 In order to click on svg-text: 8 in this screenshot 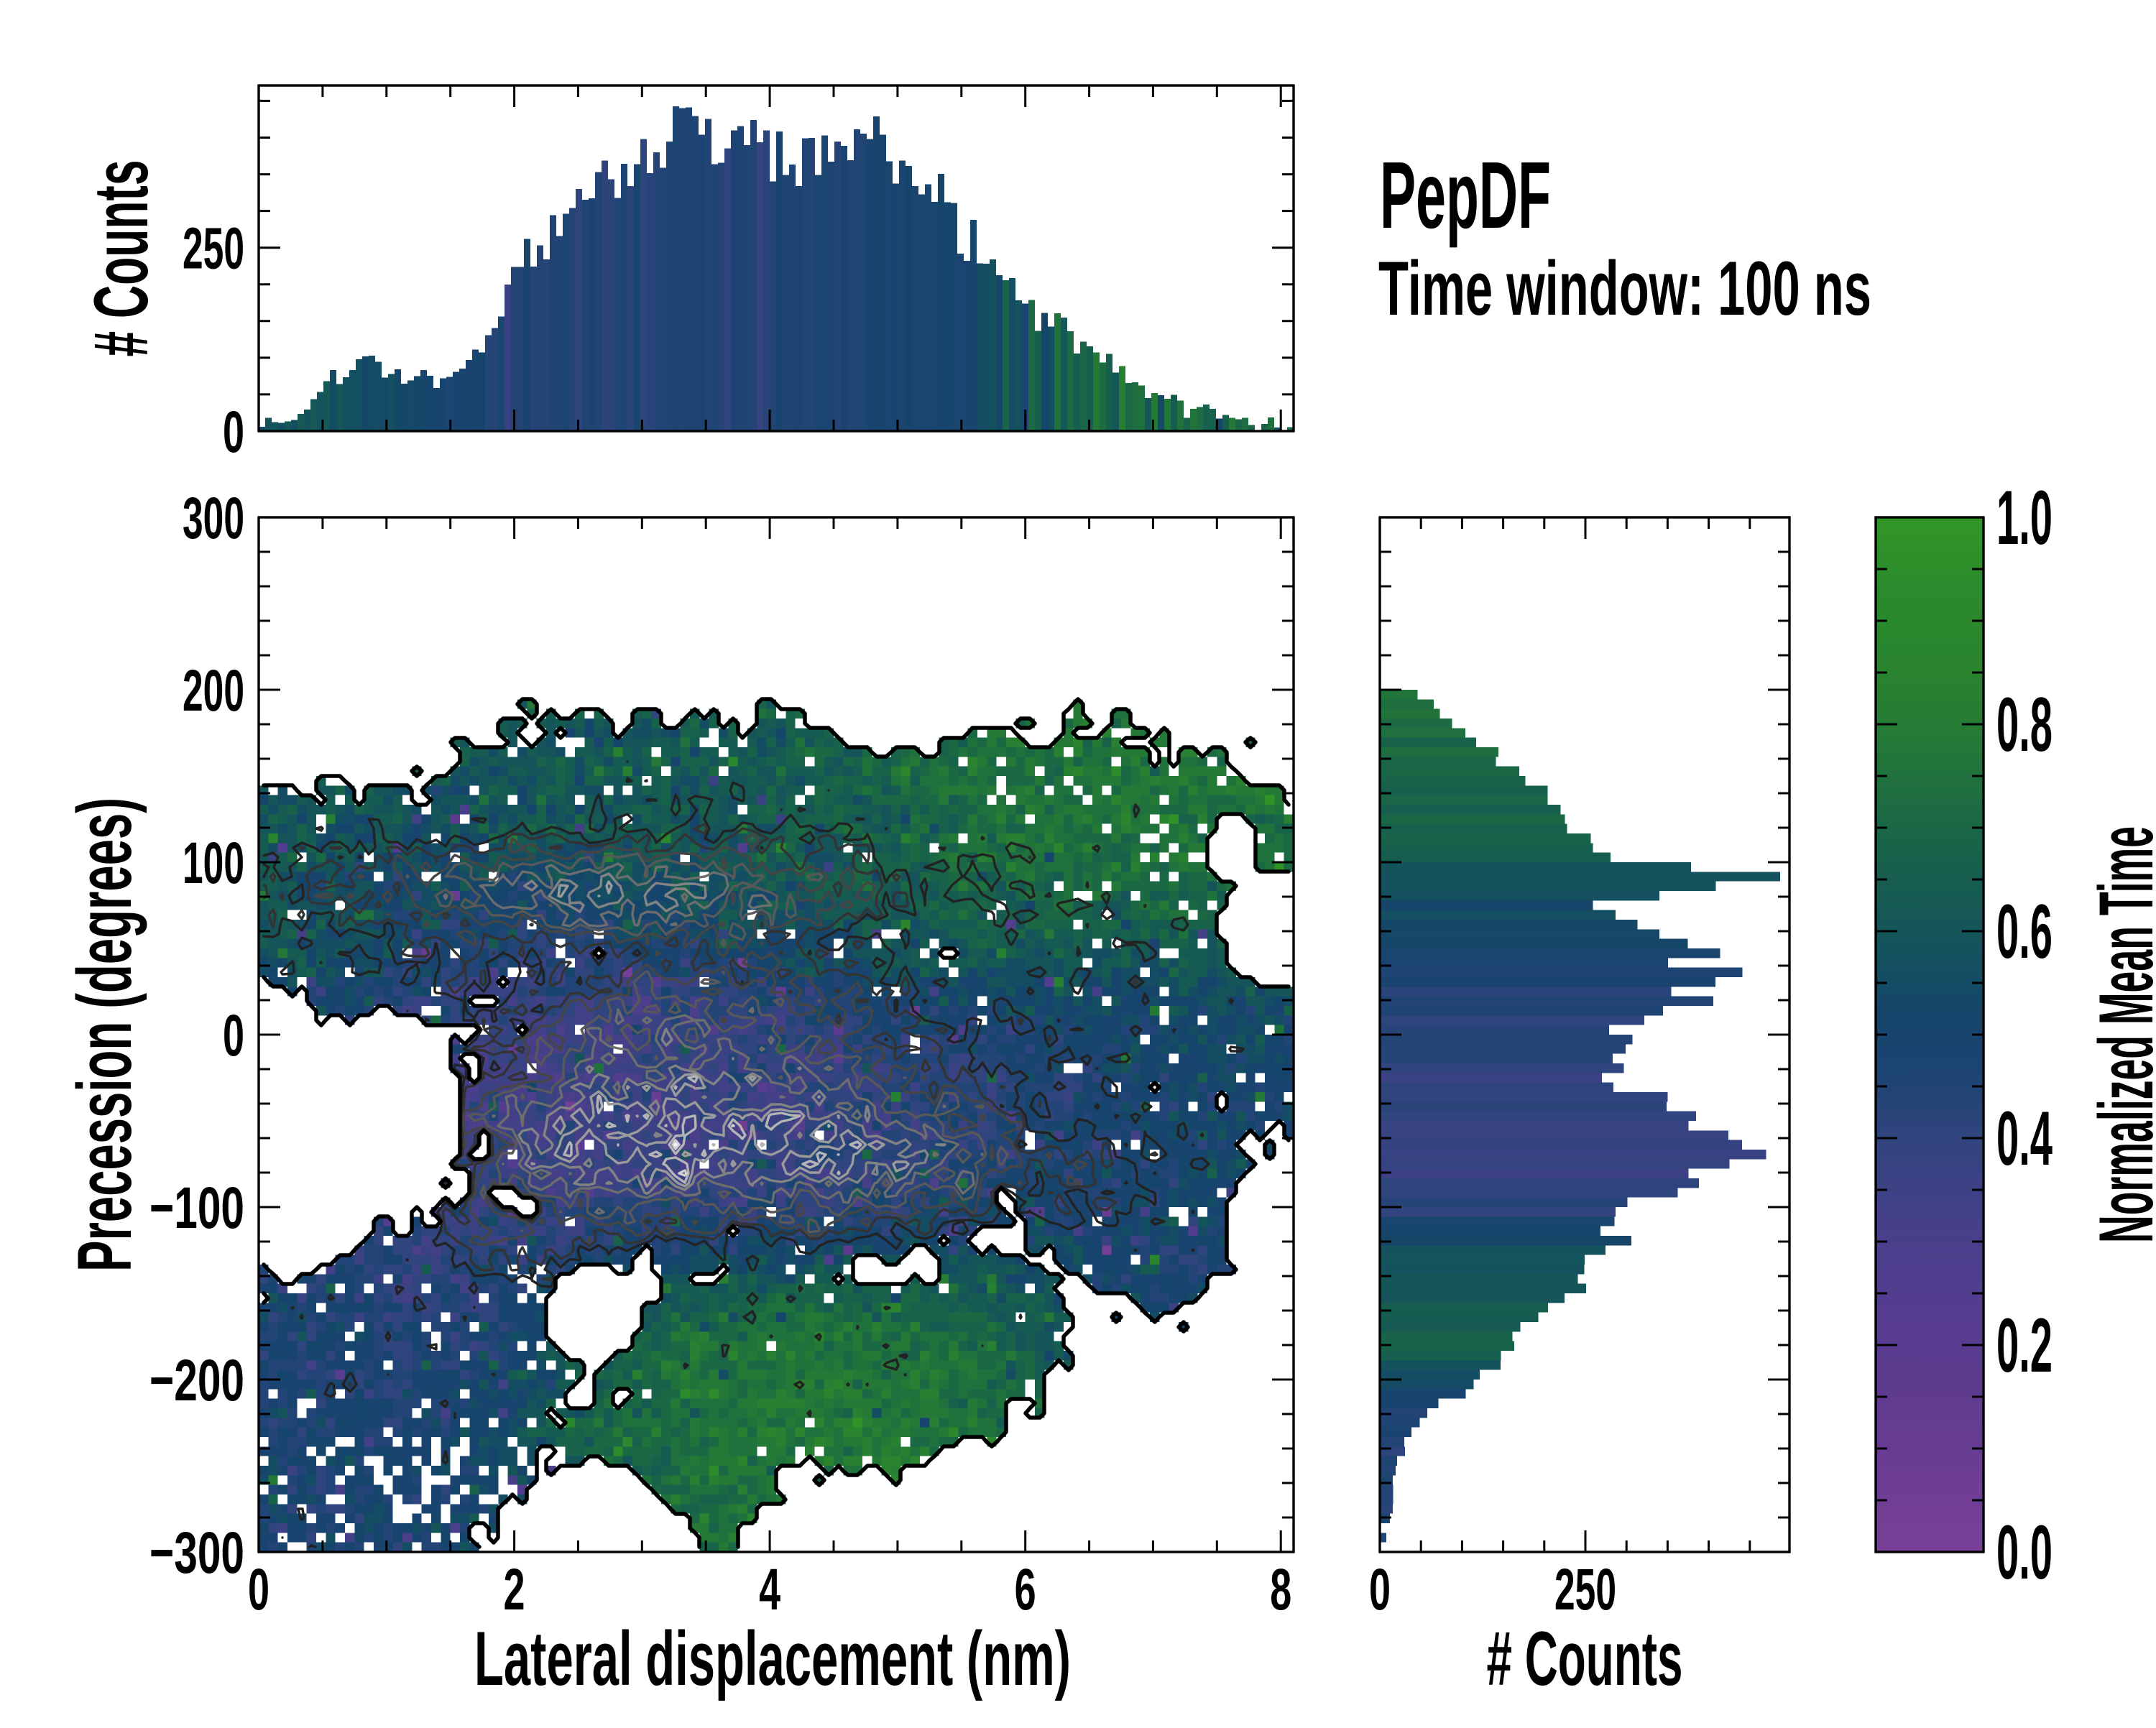, I will do `click(1280, 1589)`.